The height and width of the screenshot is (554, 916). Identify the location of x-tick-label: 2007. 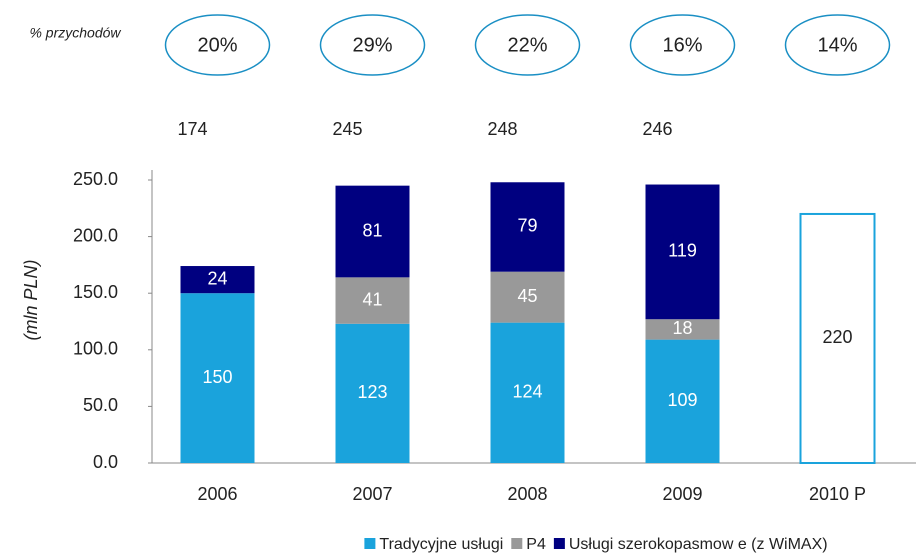
(372, 494).